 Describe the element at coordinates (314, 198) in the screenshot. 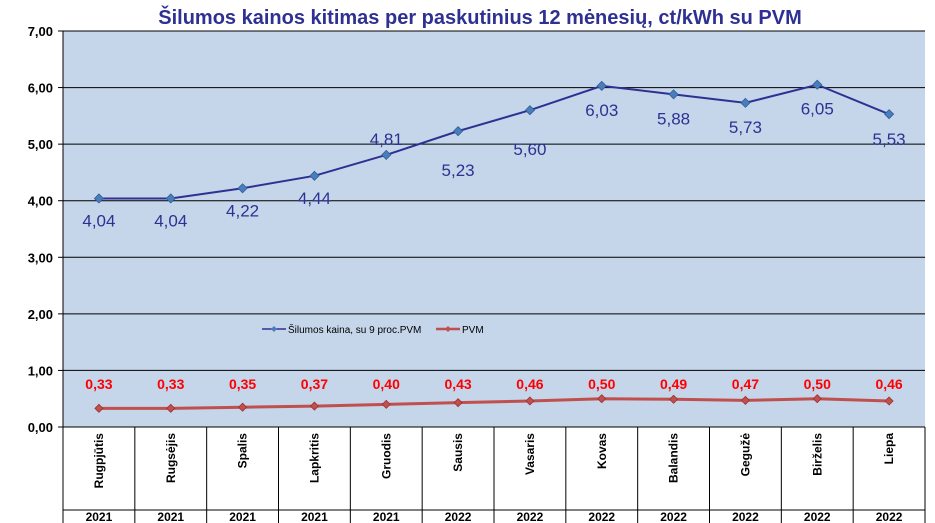

I see `data-label: 4,44` at that location.